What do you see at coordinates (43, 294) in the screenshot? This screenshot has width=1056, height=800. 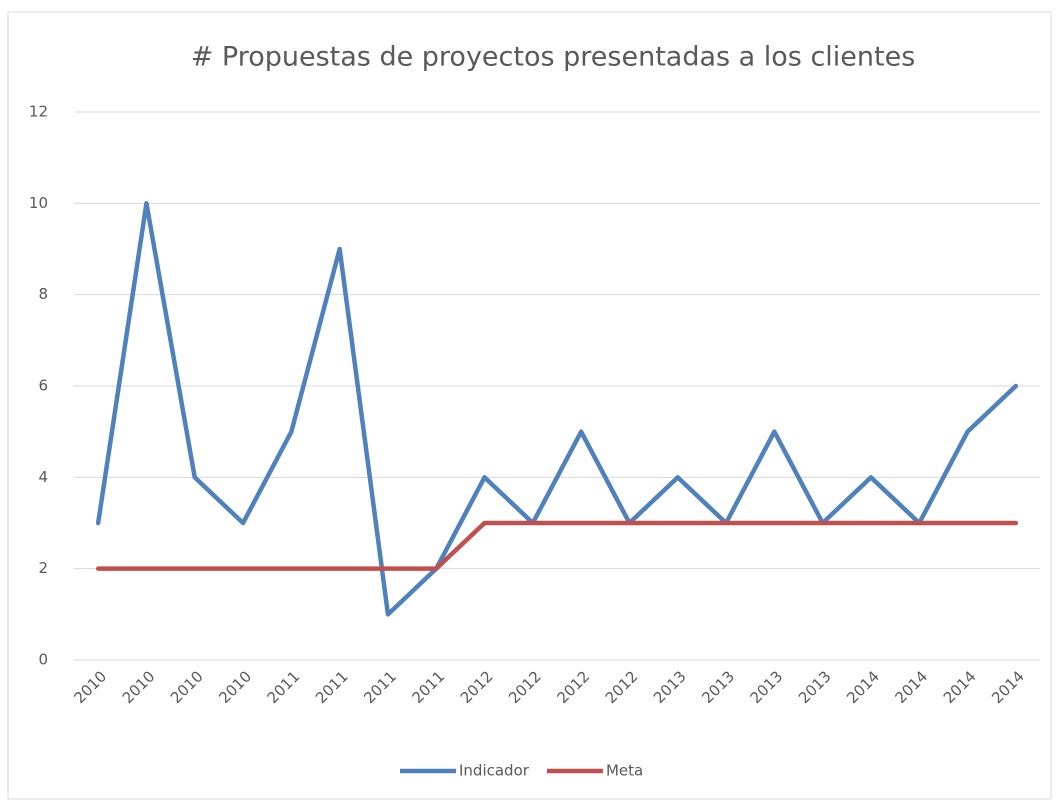 I see `y-tick-label: 8` at bounding box center [43, 294].